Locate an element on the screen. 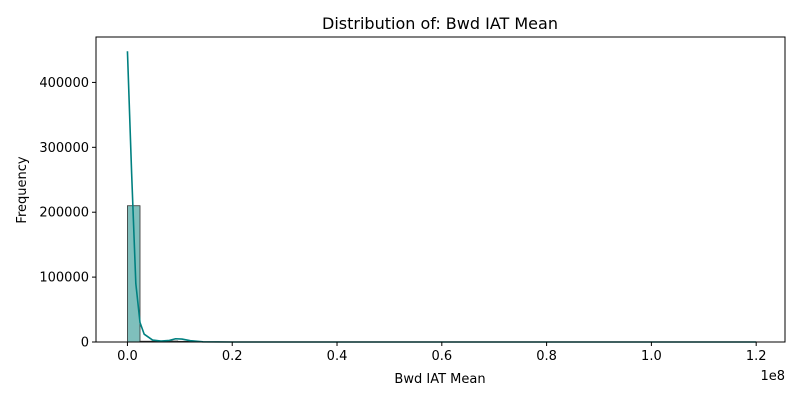  x-tick-label: 1.0 is located at coordinates (651, 356).